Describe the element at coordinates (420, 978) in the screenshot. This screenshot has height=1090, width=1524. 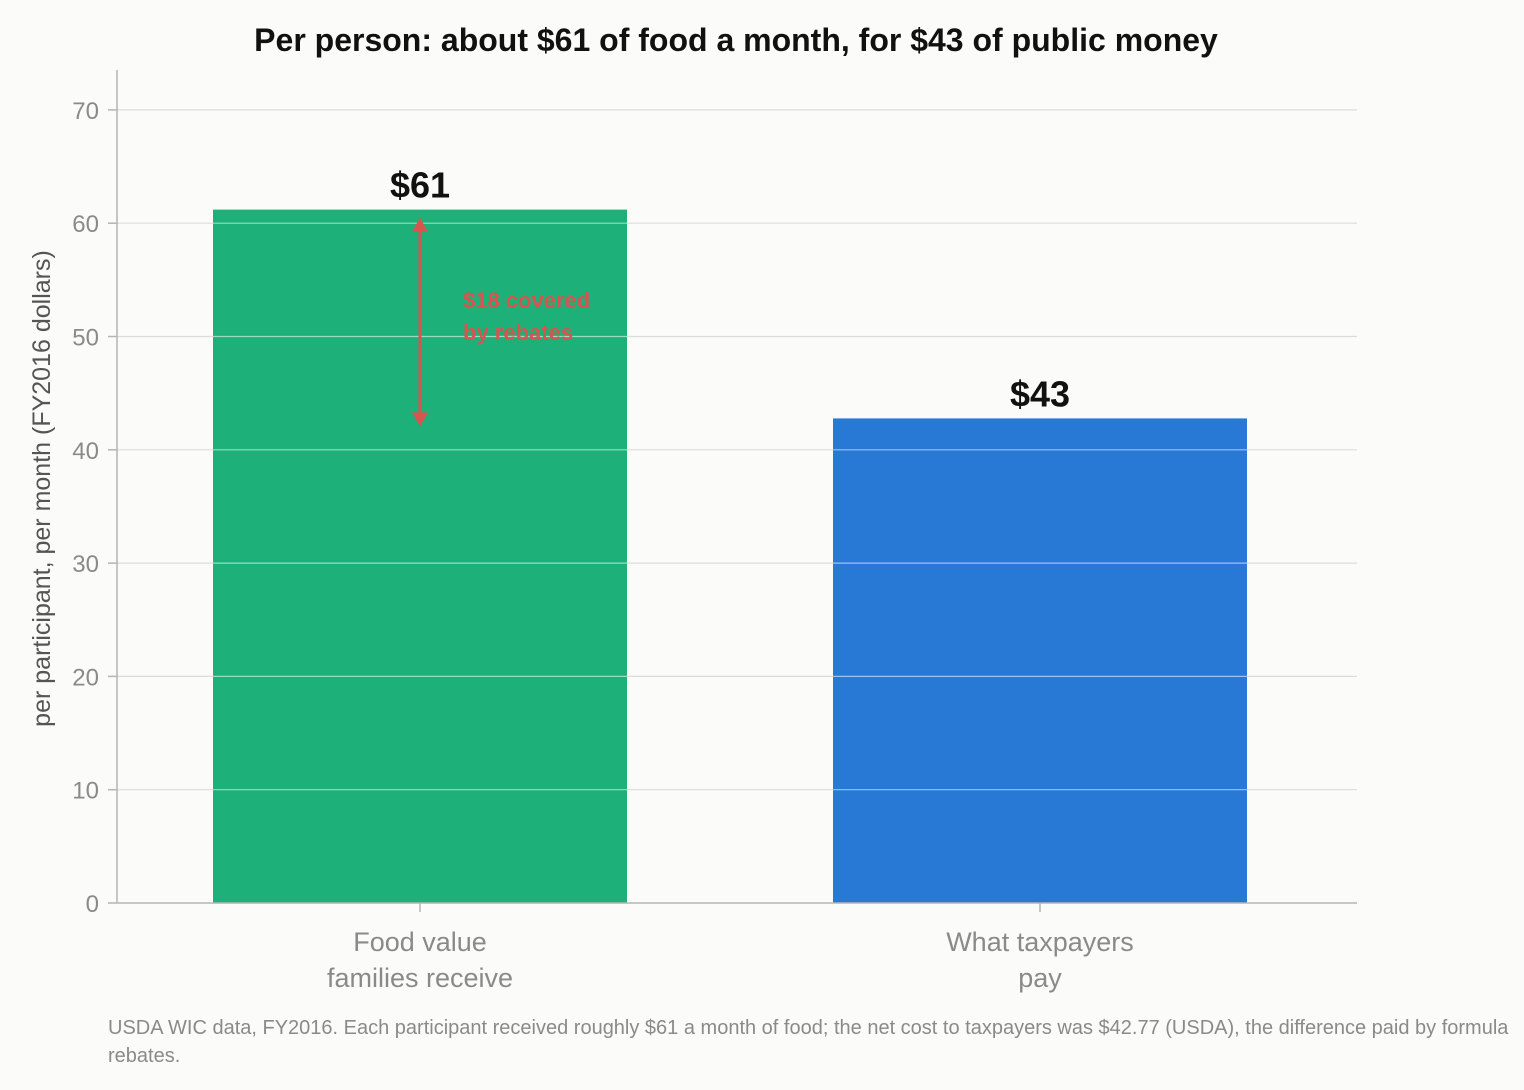
I see `x-tick-label: families receive` at that location.